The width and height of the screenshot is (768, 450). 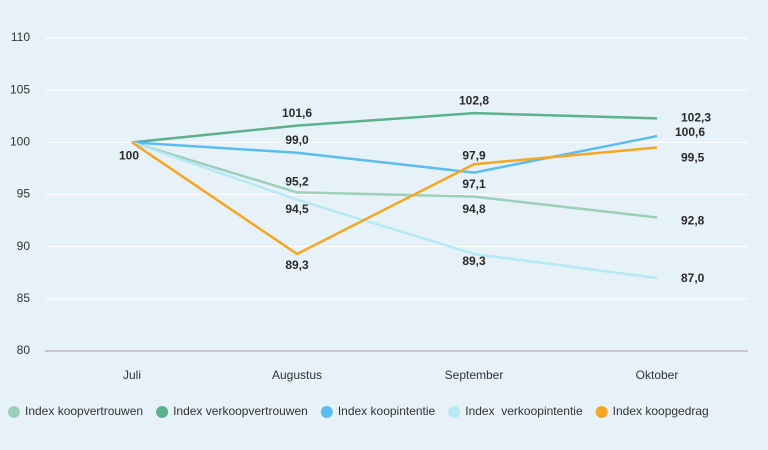 I want to click on value-label: 102,3, so click(x=696, y=118).